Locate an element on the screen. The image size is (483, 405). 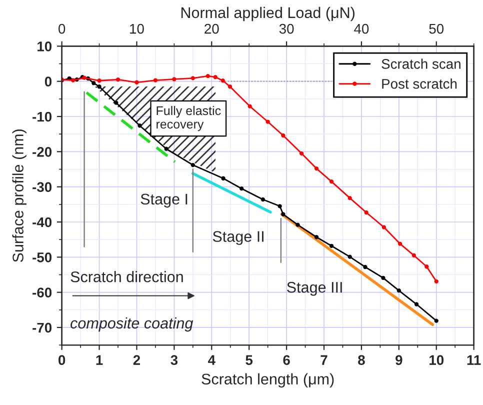
x2-tick-label: 20 is located at coordinates (211, 29).